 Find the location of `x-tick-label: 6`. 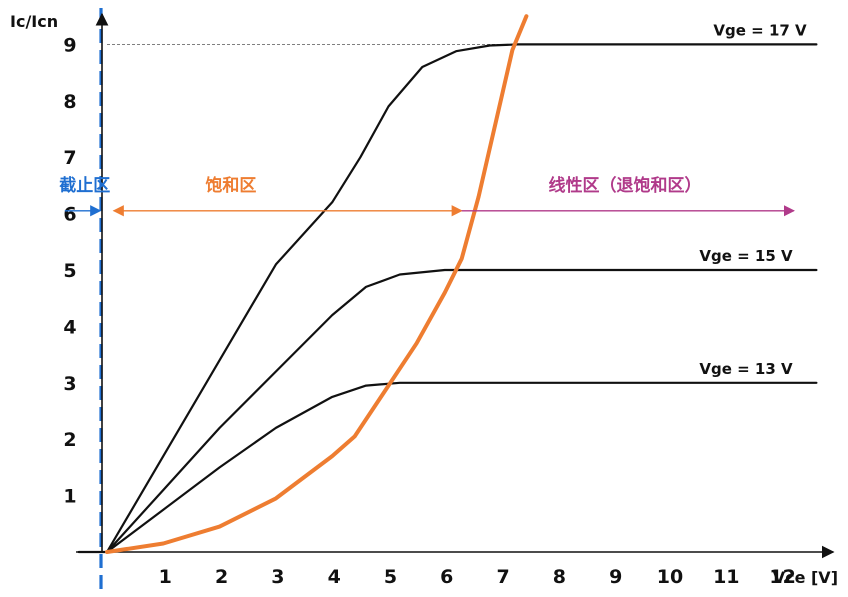

x-tick-label: 6 is located at coordinates (446, 577).